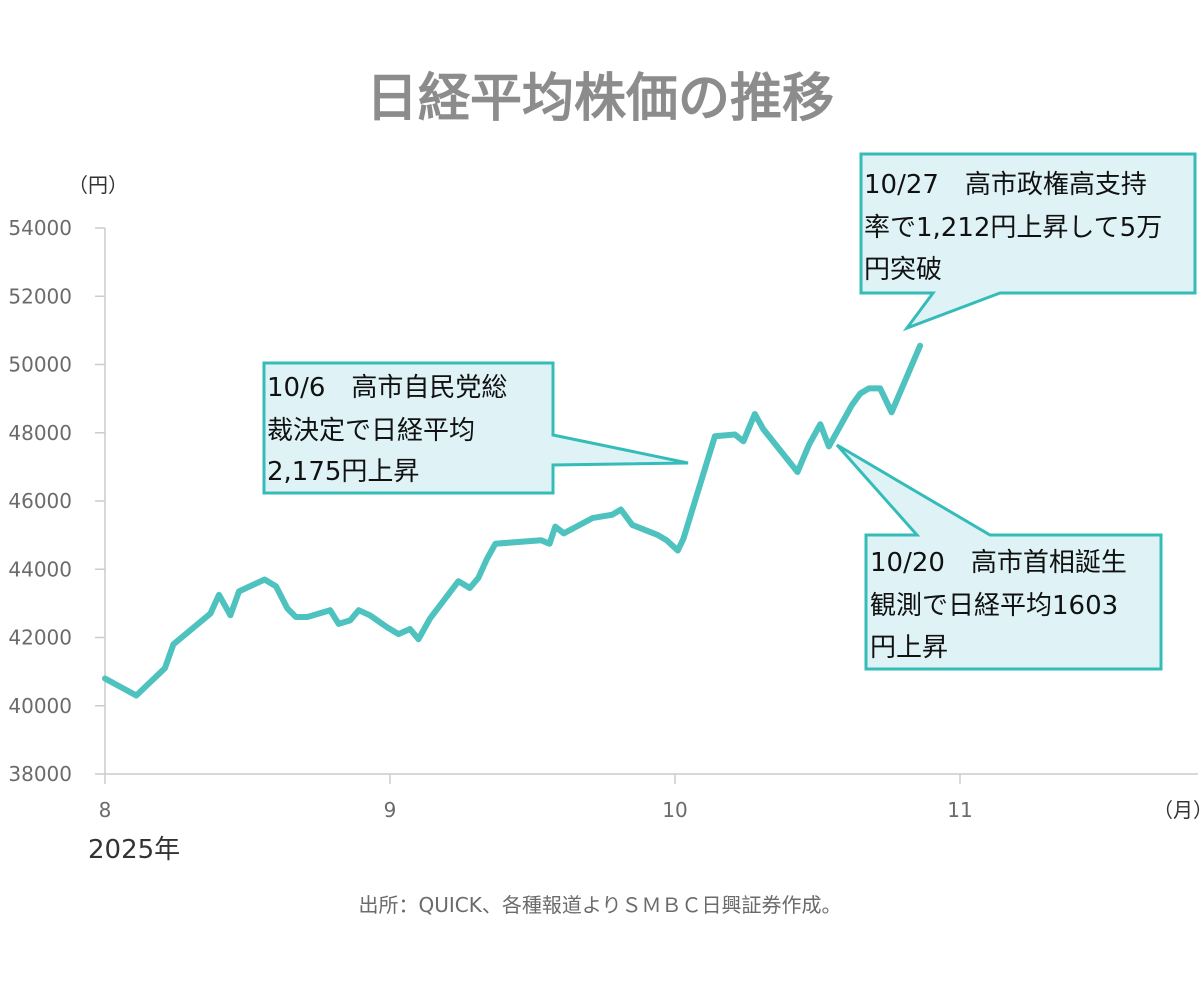 Image resolution: width=1200 pixels, height=984 pixels. What do you see at coordinates (903, 270) in the screenshot?
I see `annotation-oct27-line-3: 円突破` at bounding box center [903, 270].